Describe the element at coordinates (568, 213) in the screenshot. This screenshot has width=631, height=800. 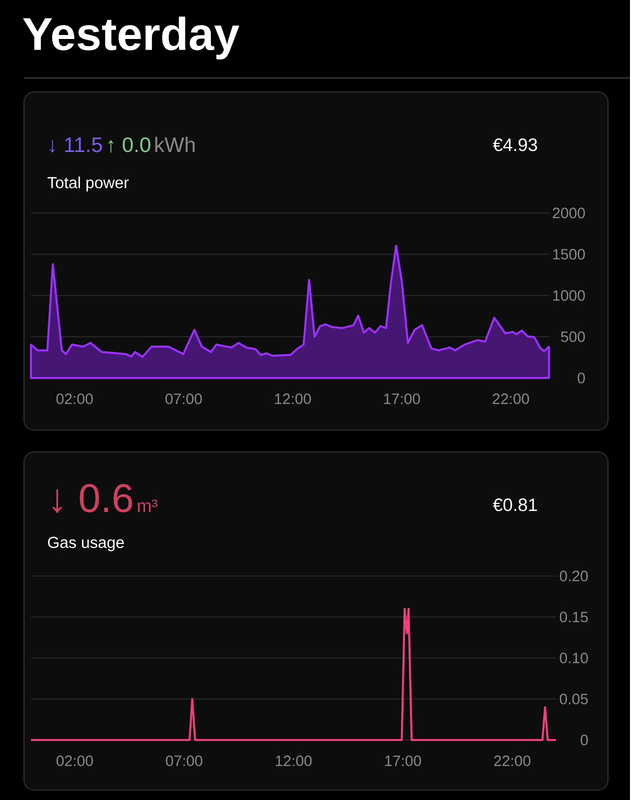
I see `y-tick-label: 2000` at that location.